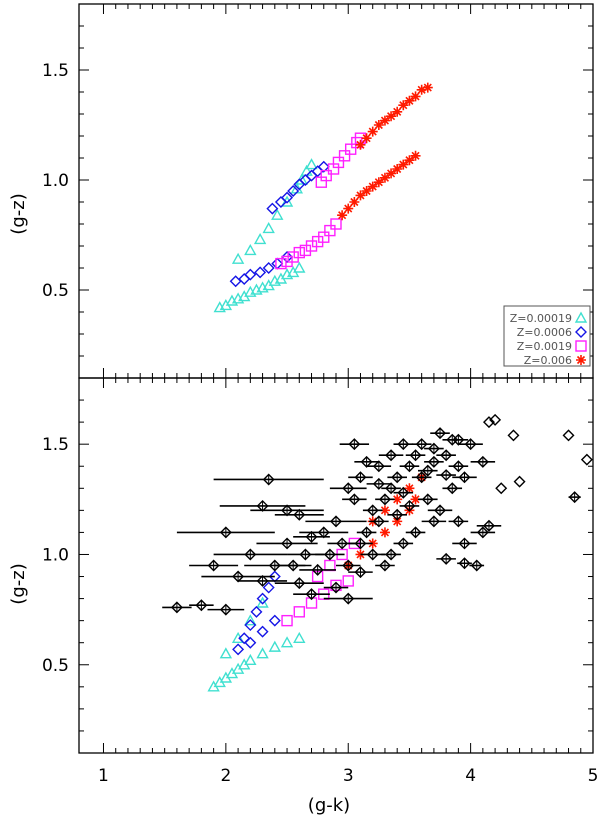  What do you see at coordinates (55, 291) in the screenshot?
I see `top-ytick-label: 0.5` at bounding box center [55, 291].